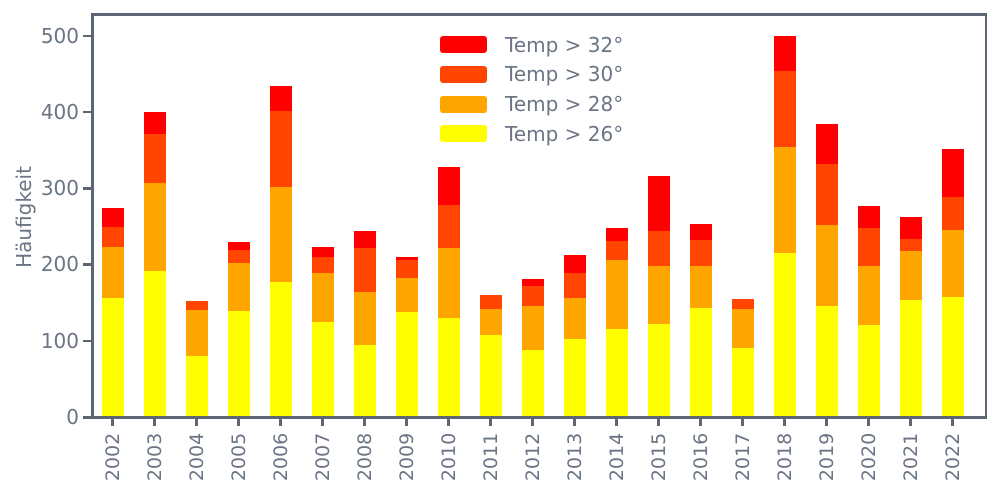  What do you see at coordinates (826, 457) in the screenshot?
I see `x-tick-label: 2019` at bounding box center [826, 457].